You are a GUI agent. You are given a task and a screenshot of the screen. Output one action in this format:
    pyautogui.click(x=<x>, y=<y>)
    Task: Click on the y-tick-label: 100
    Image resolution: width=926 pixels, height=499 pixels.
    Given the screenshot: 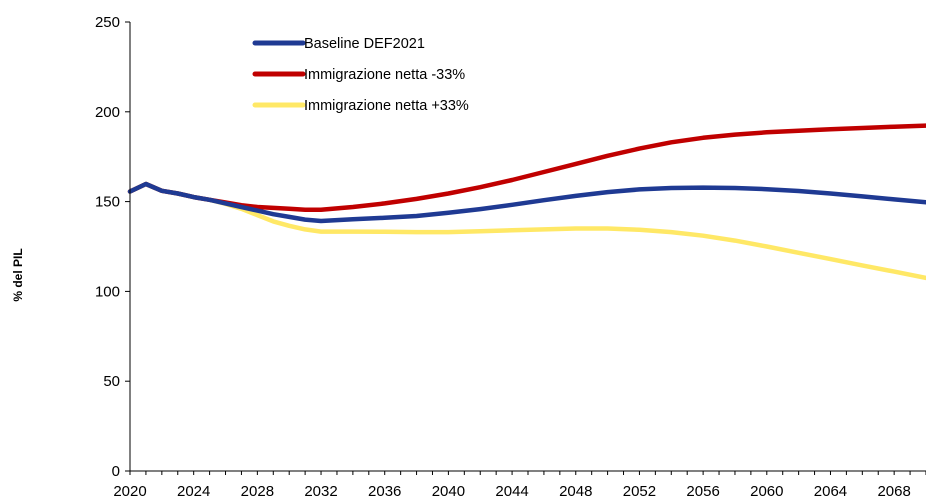 What is the action you would take?
    pyautogui.click(x=107, y=291)
    